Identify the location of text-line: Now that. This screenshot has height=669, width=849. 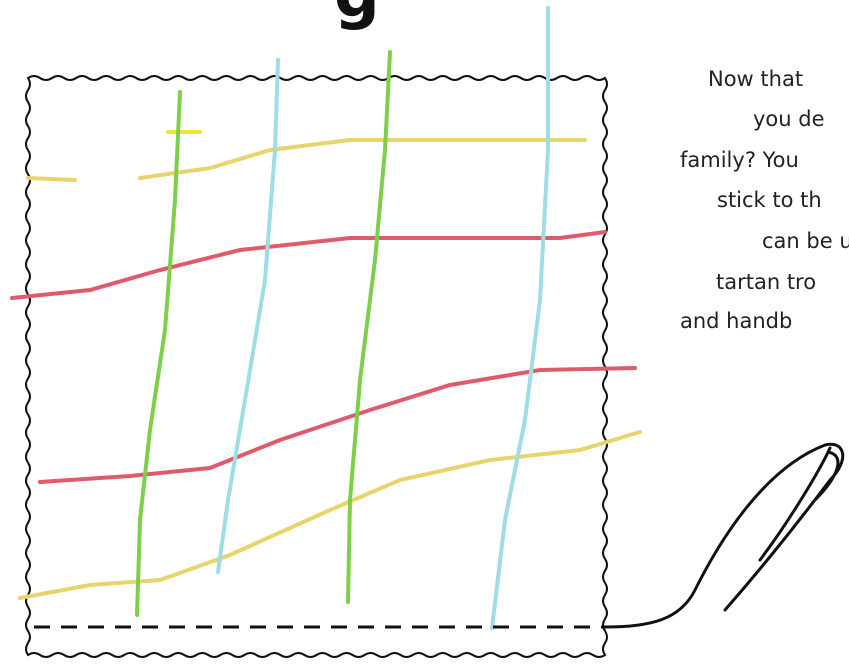
(755, 79).